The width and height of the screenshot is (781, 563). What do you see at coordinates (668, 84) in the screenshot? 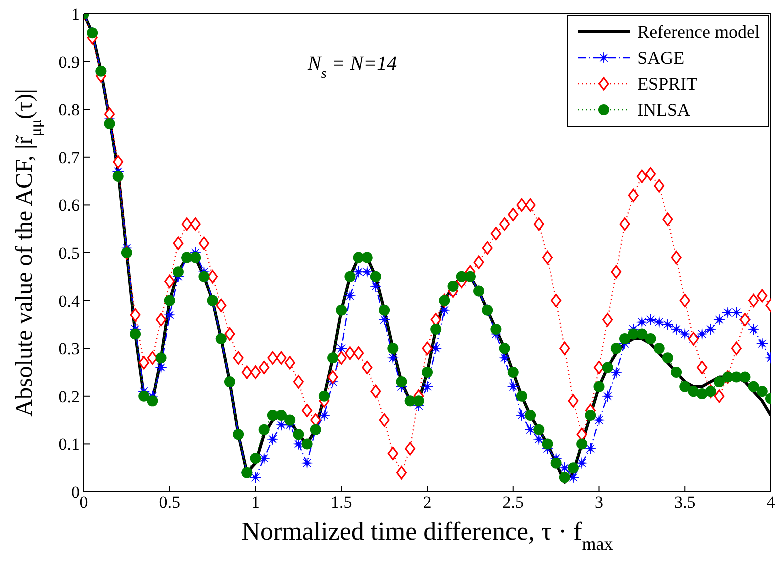
I see `legend-label: ESPRIT` at bounding box center [668, 84].